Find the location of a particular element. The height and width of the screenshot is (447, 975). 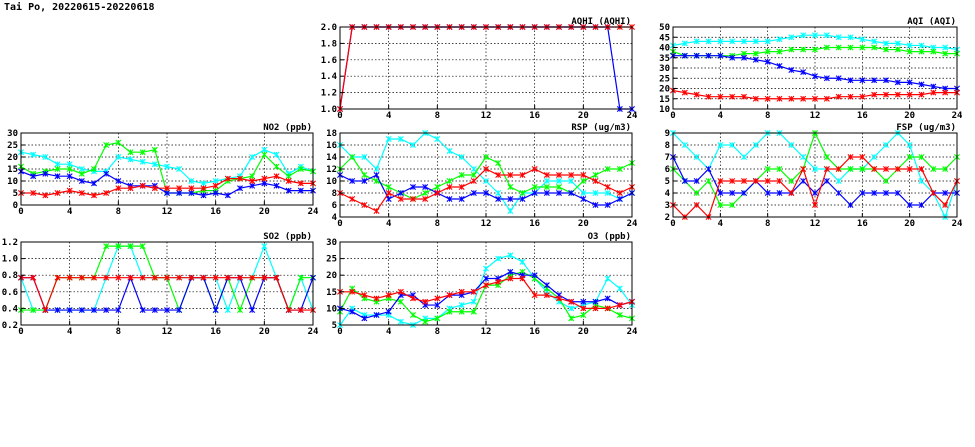

x-tick-label: 20 is located at coordinates (583, 332).